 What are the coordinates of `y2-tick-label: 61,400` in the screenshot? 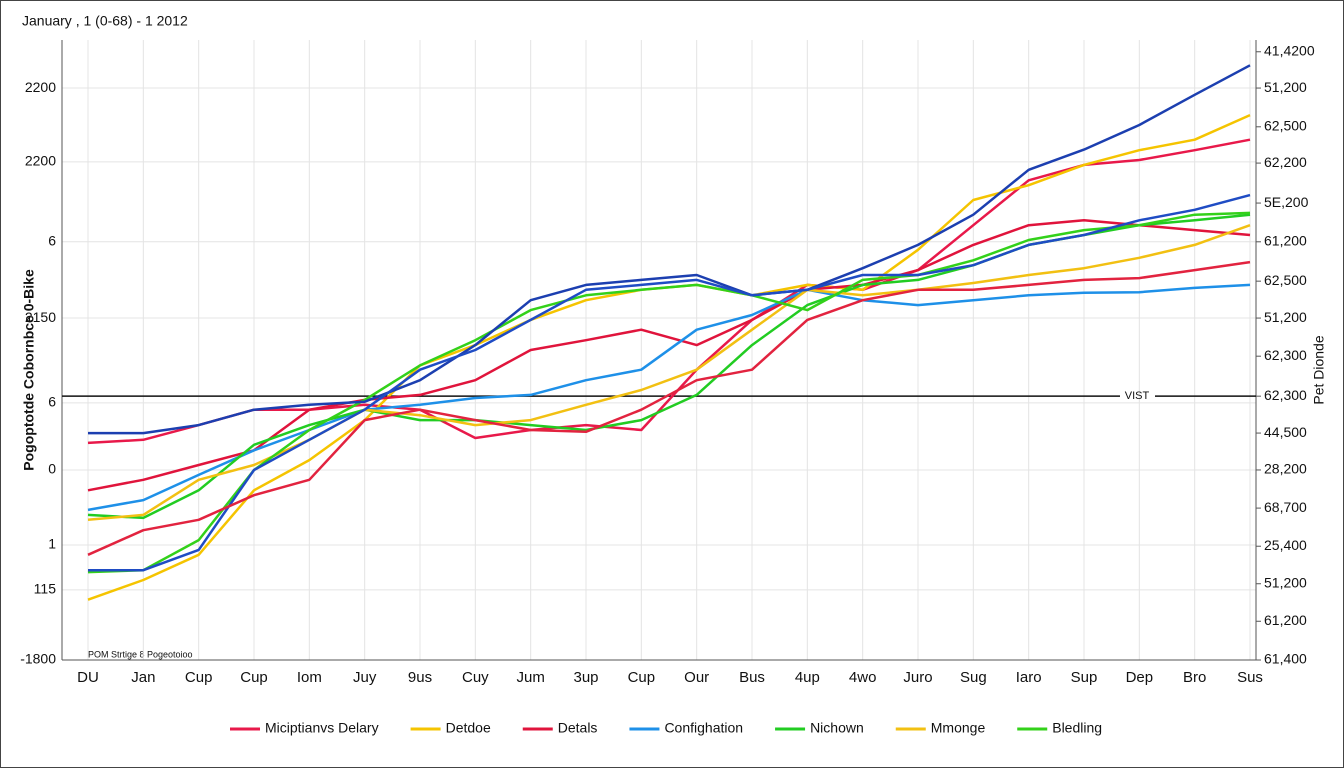 It's located at (1285, 659).